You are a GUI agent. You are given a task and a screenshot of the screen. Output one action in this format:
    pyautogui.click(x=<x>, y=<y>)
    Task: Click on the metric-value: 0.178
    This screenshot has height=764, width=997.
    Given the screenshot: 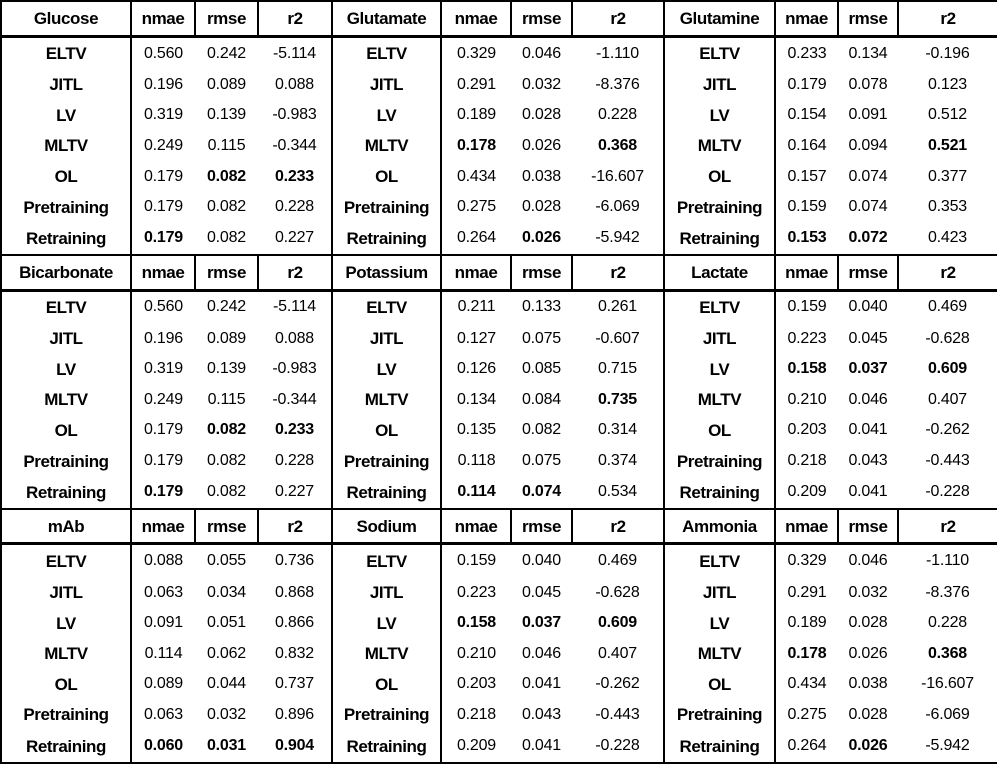 What is the action you would take?
    pyautogui.click(x=807, y=653)
    